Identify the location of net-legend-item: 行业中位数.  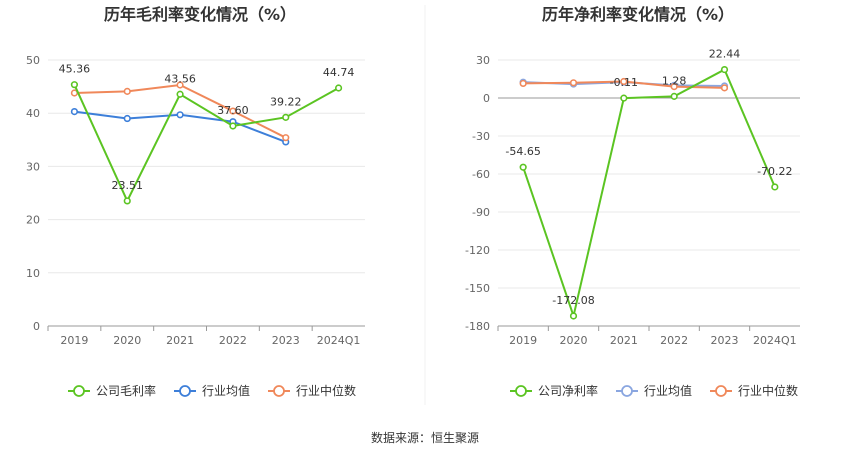
(754, 390).